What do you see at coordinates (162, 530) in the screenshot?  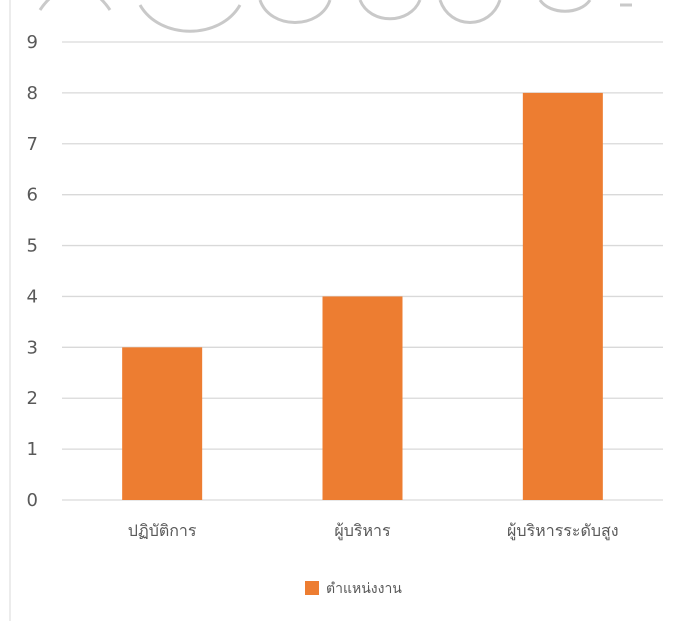 I see `x-tick-label: ปฏิบัติการ` at bounding box center [162, 530].